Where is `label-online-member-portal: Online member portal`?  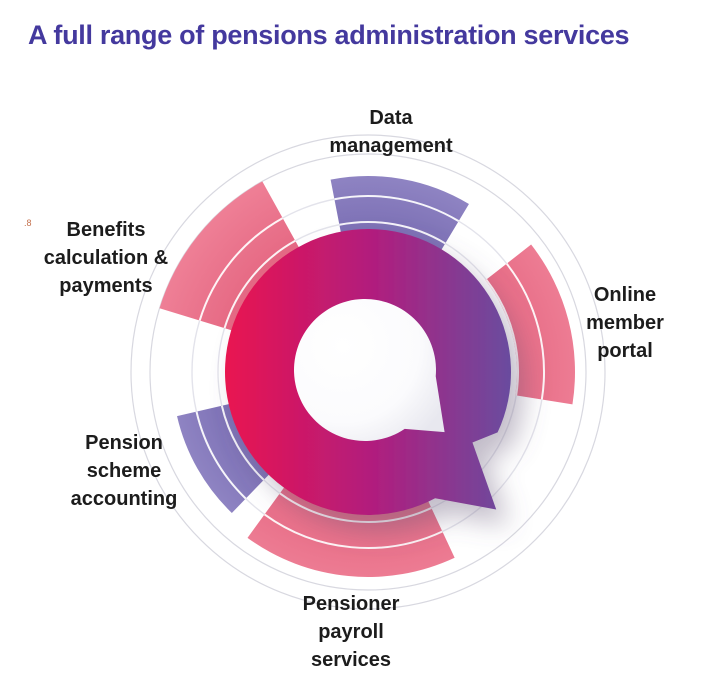
label-online-member-portal: Online member portal is located at coordinates (625, 323).